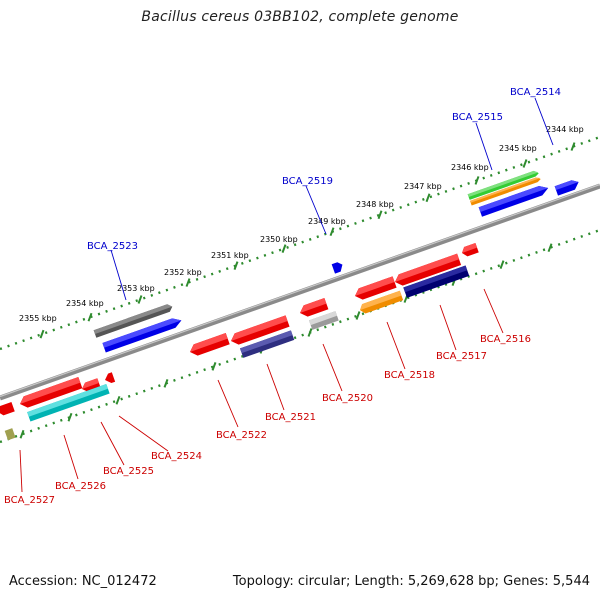 The height and width of the screenshot is (600, 600). Describe the element at coordinates (230, 255) in the screenshot. I see `kbp-label: 2351 kbp` at that location.